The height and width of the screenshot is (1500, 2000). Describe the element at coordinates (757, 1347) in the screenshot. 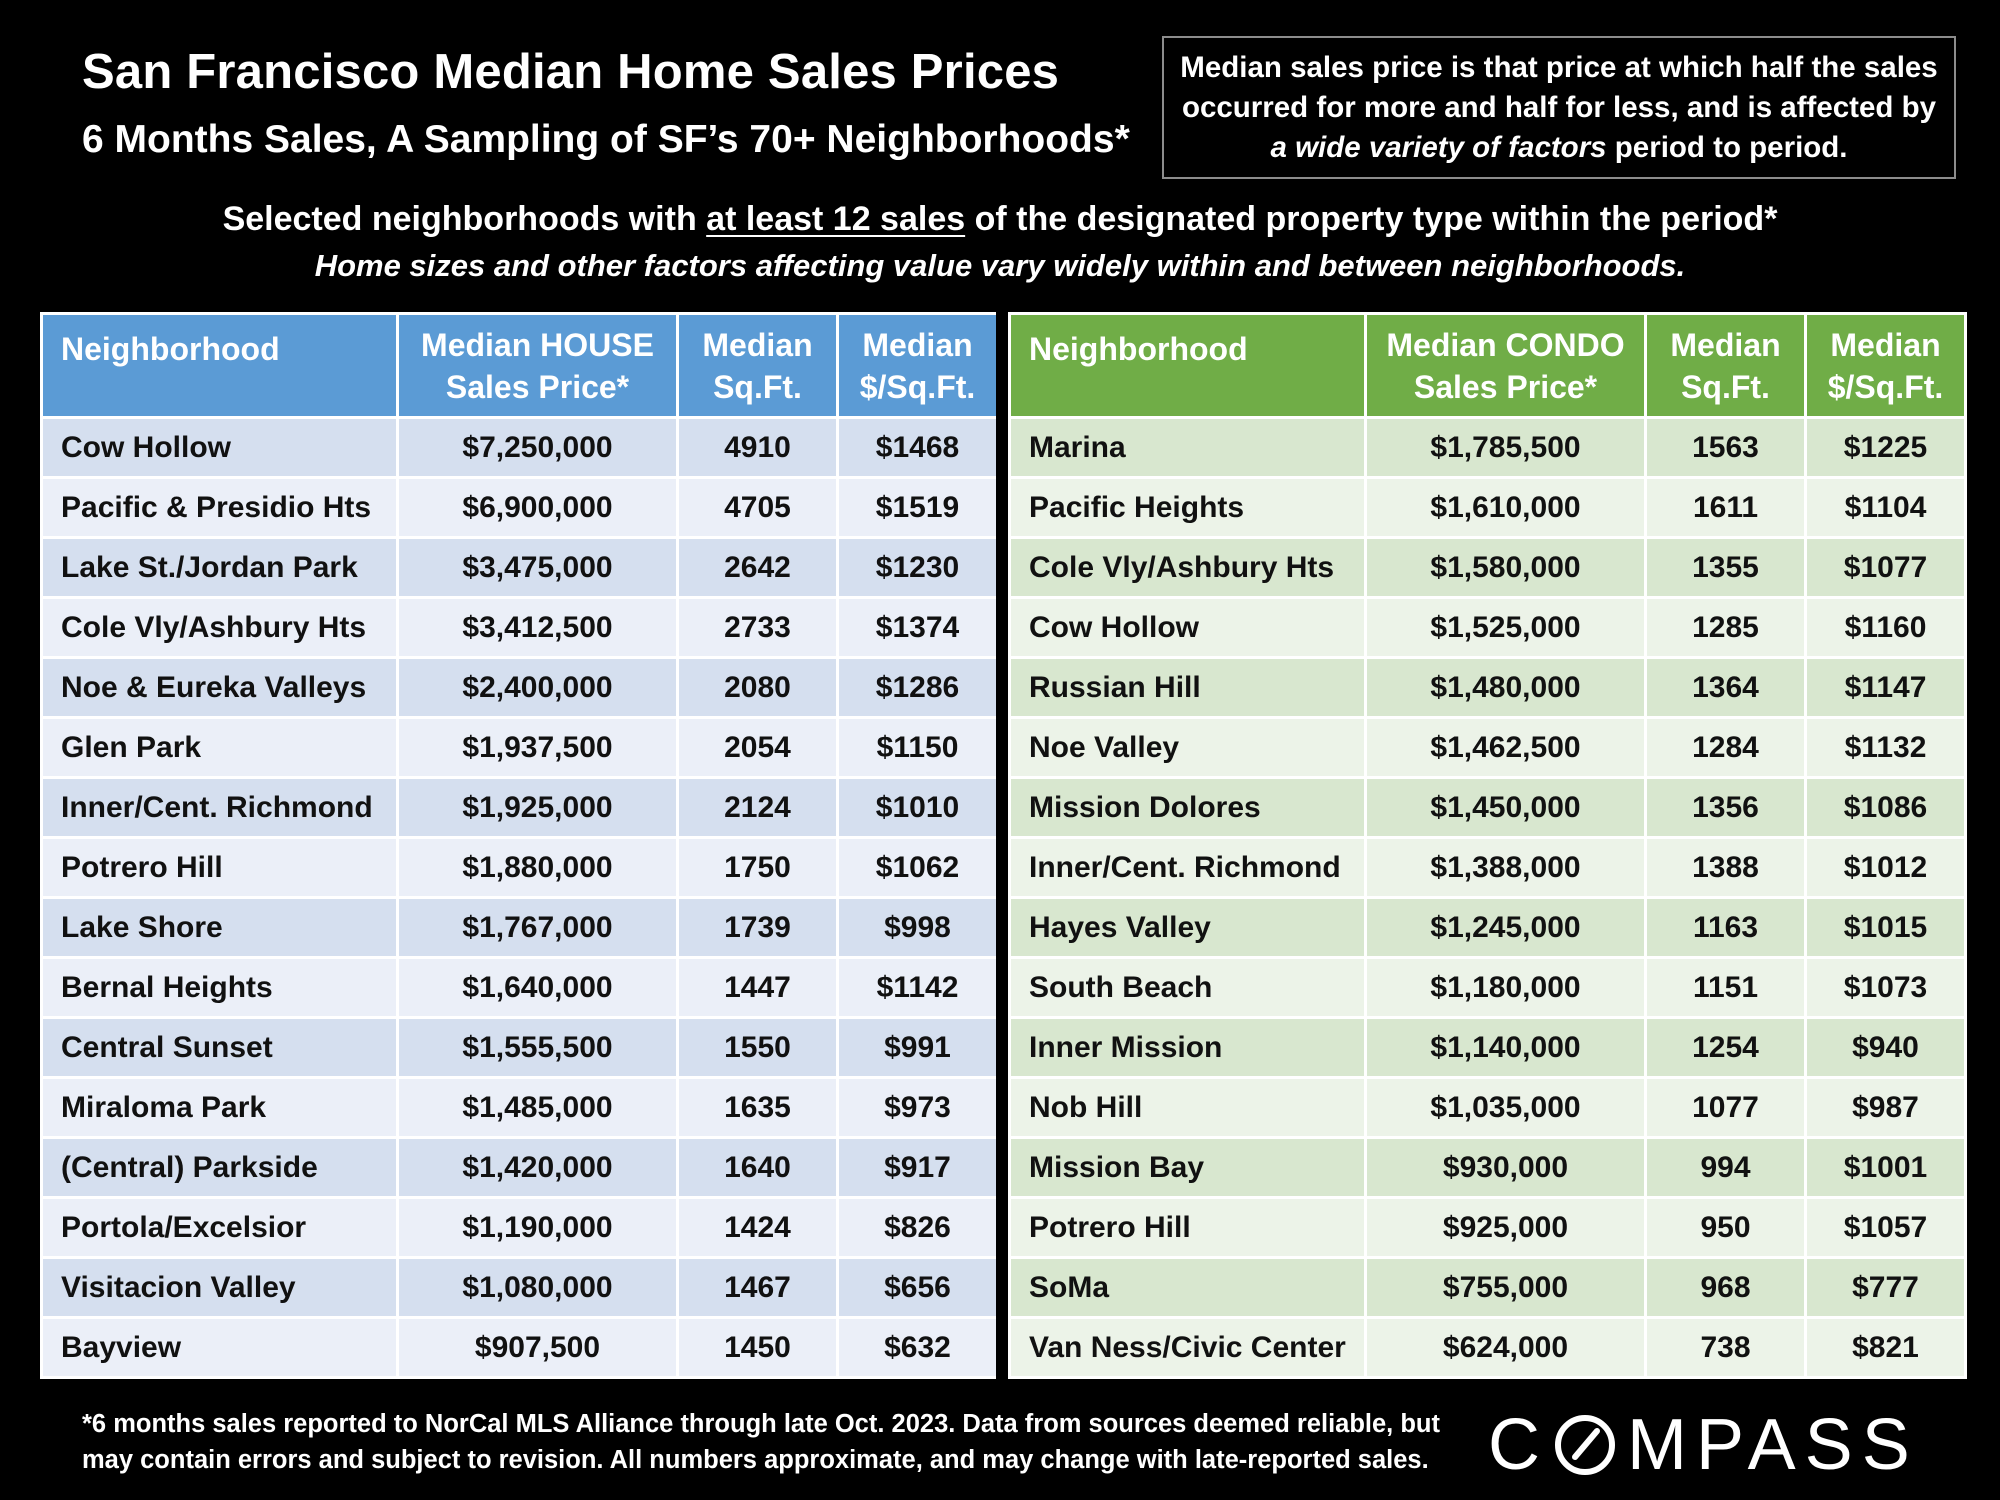

I see `sqft-cell: 1450` at that location.